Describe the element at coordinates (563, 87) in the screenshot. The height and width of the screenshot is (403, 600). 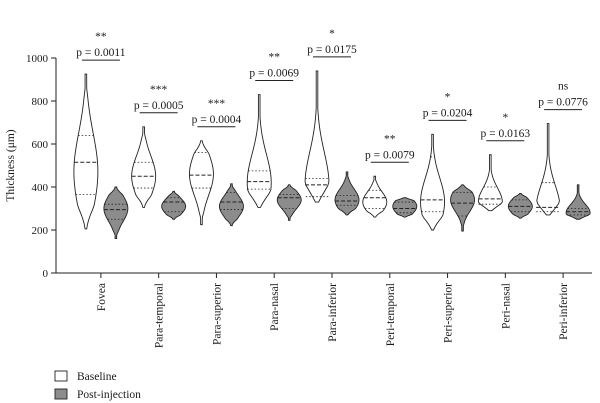
I see `significance-stars: ns` at that location.